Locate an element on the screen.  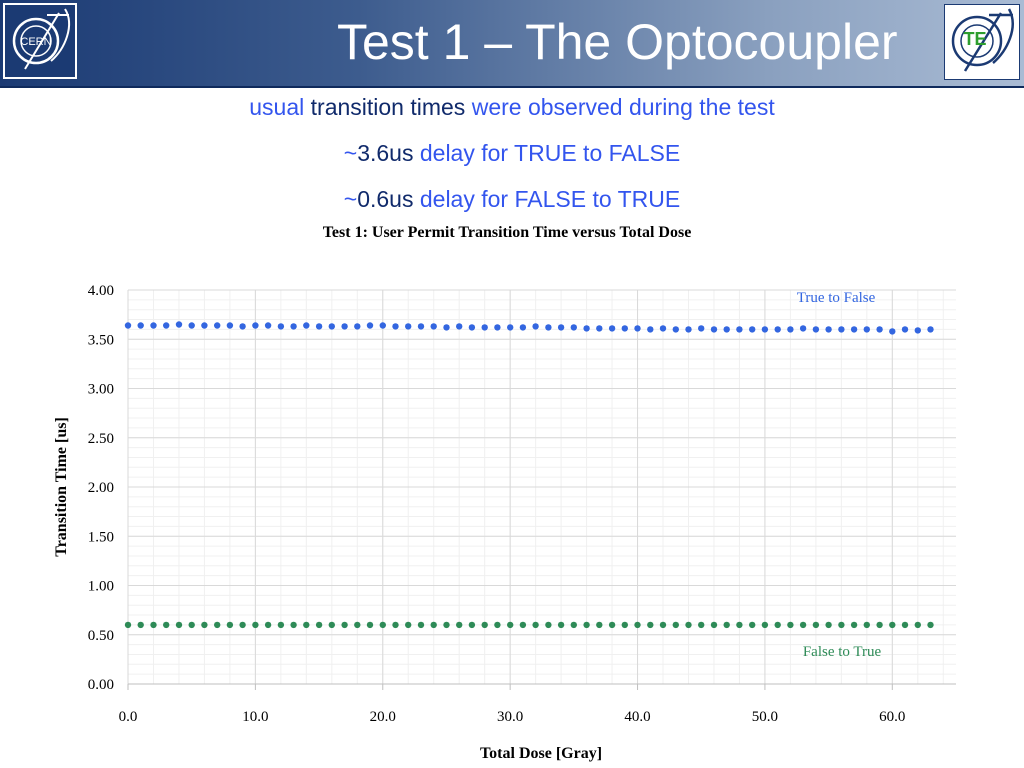
y-tick-label: 1.50 is located at coordinates (101, 537).